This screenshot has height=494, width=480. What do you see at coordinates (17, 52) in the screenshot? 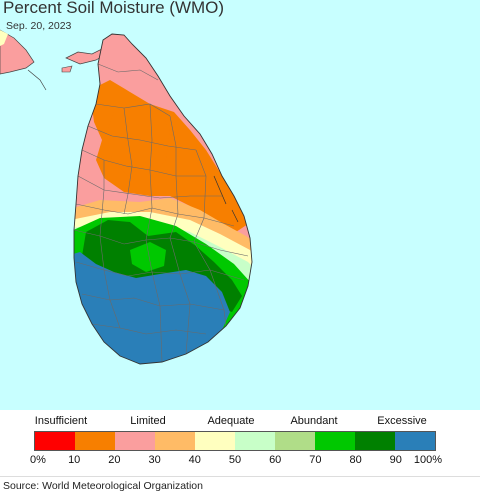
I see `india-coast` at bounding box center [17, 52].